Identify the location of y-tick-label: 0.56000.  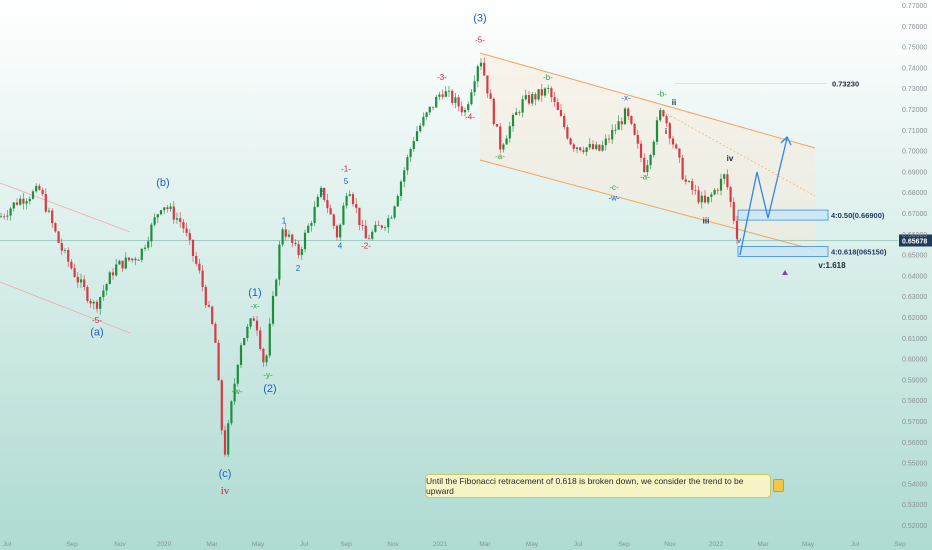
(914, 443).